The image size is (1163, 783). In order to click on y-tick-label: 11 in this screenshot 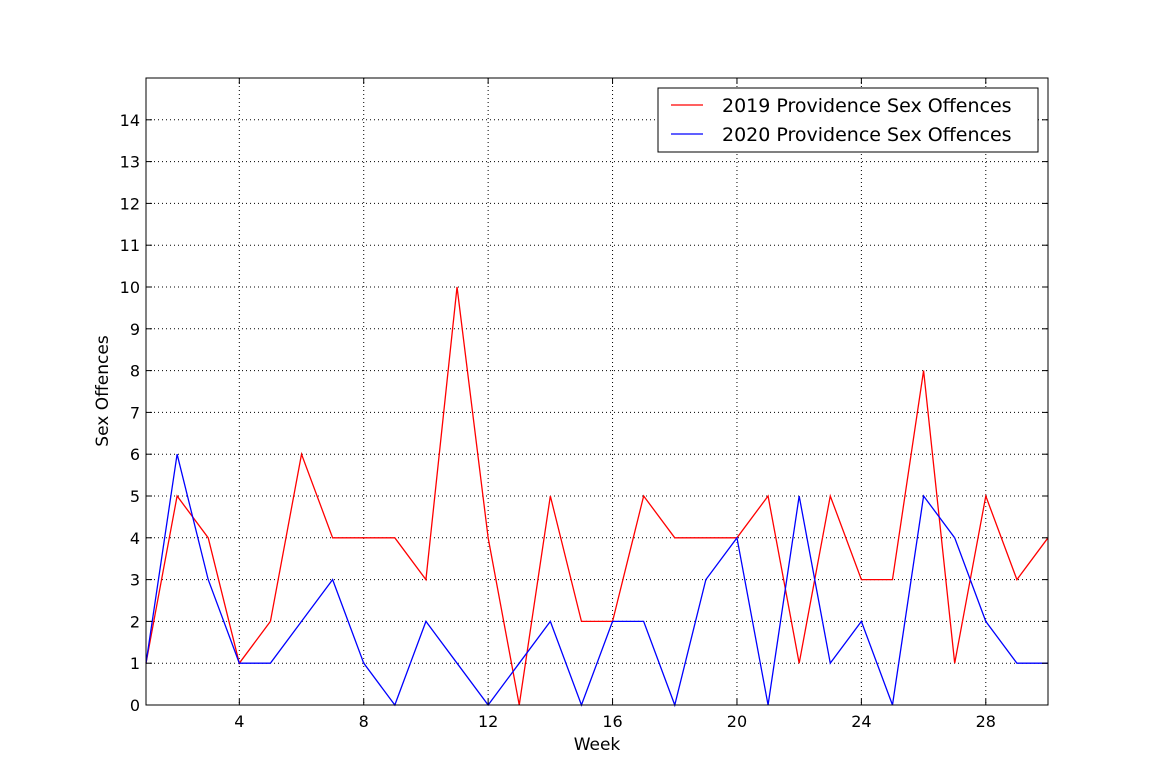, I will do `click(130, 245)`.